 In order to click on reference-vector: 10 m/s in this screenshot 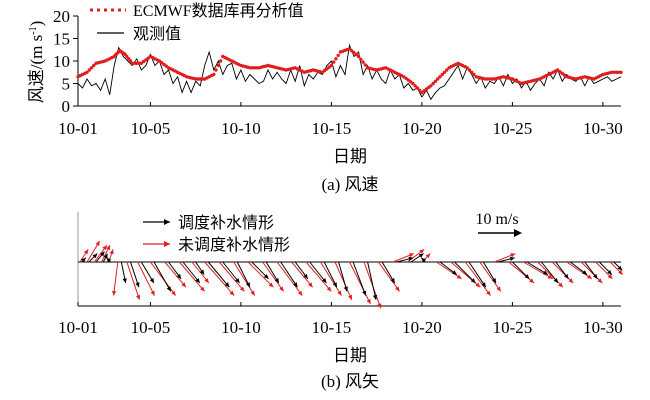, I will do `click(498, 224)`.